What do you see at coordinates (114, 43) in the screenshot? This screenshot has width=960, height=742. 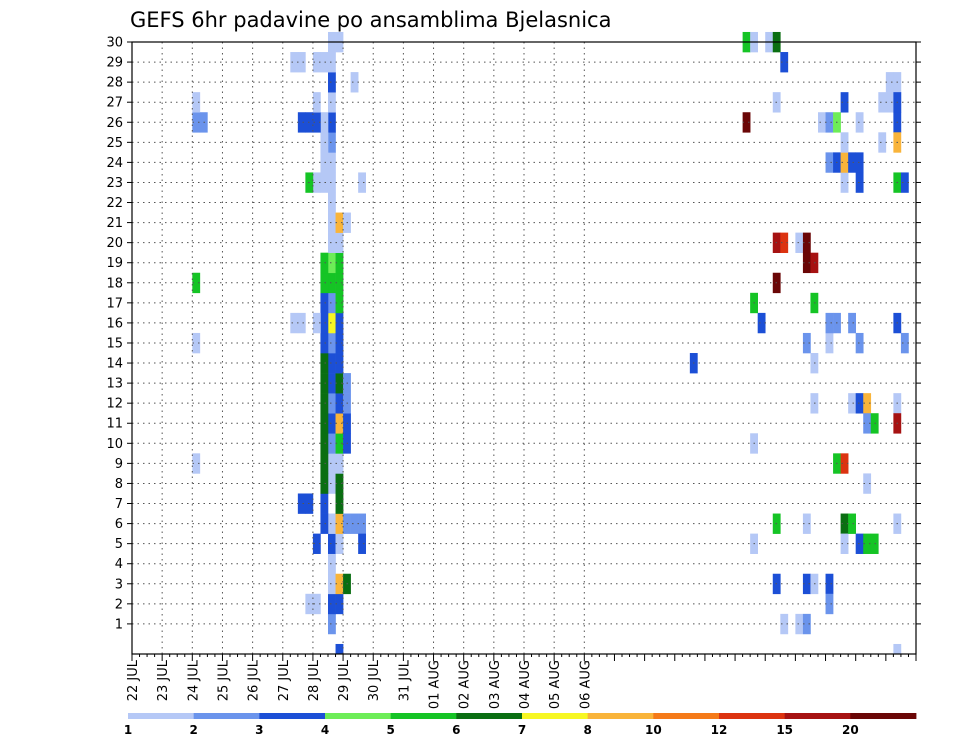 I see `y-tick-label: 30` at bounding box center [114, 43].